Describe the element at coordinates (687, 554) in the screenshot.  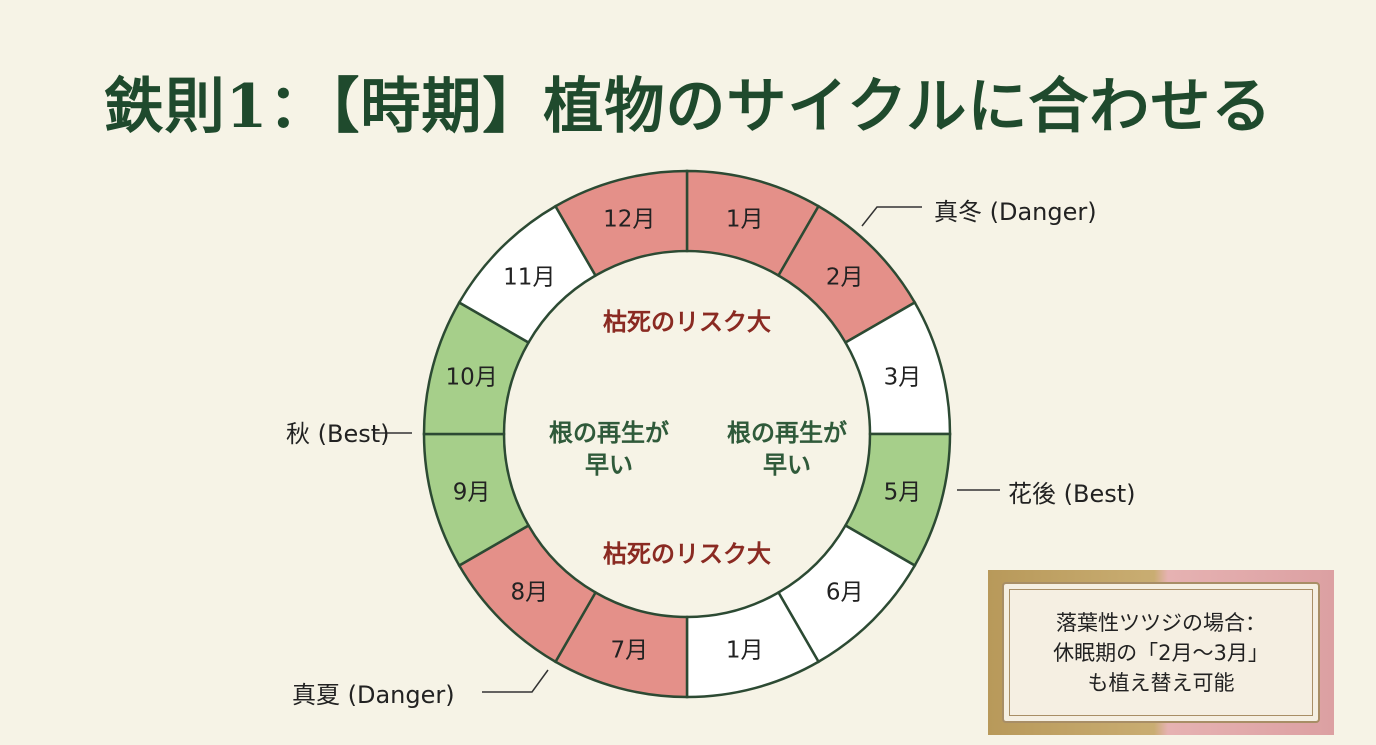
I see `risk-label-bottom: 枯死のリスク大` at that location.